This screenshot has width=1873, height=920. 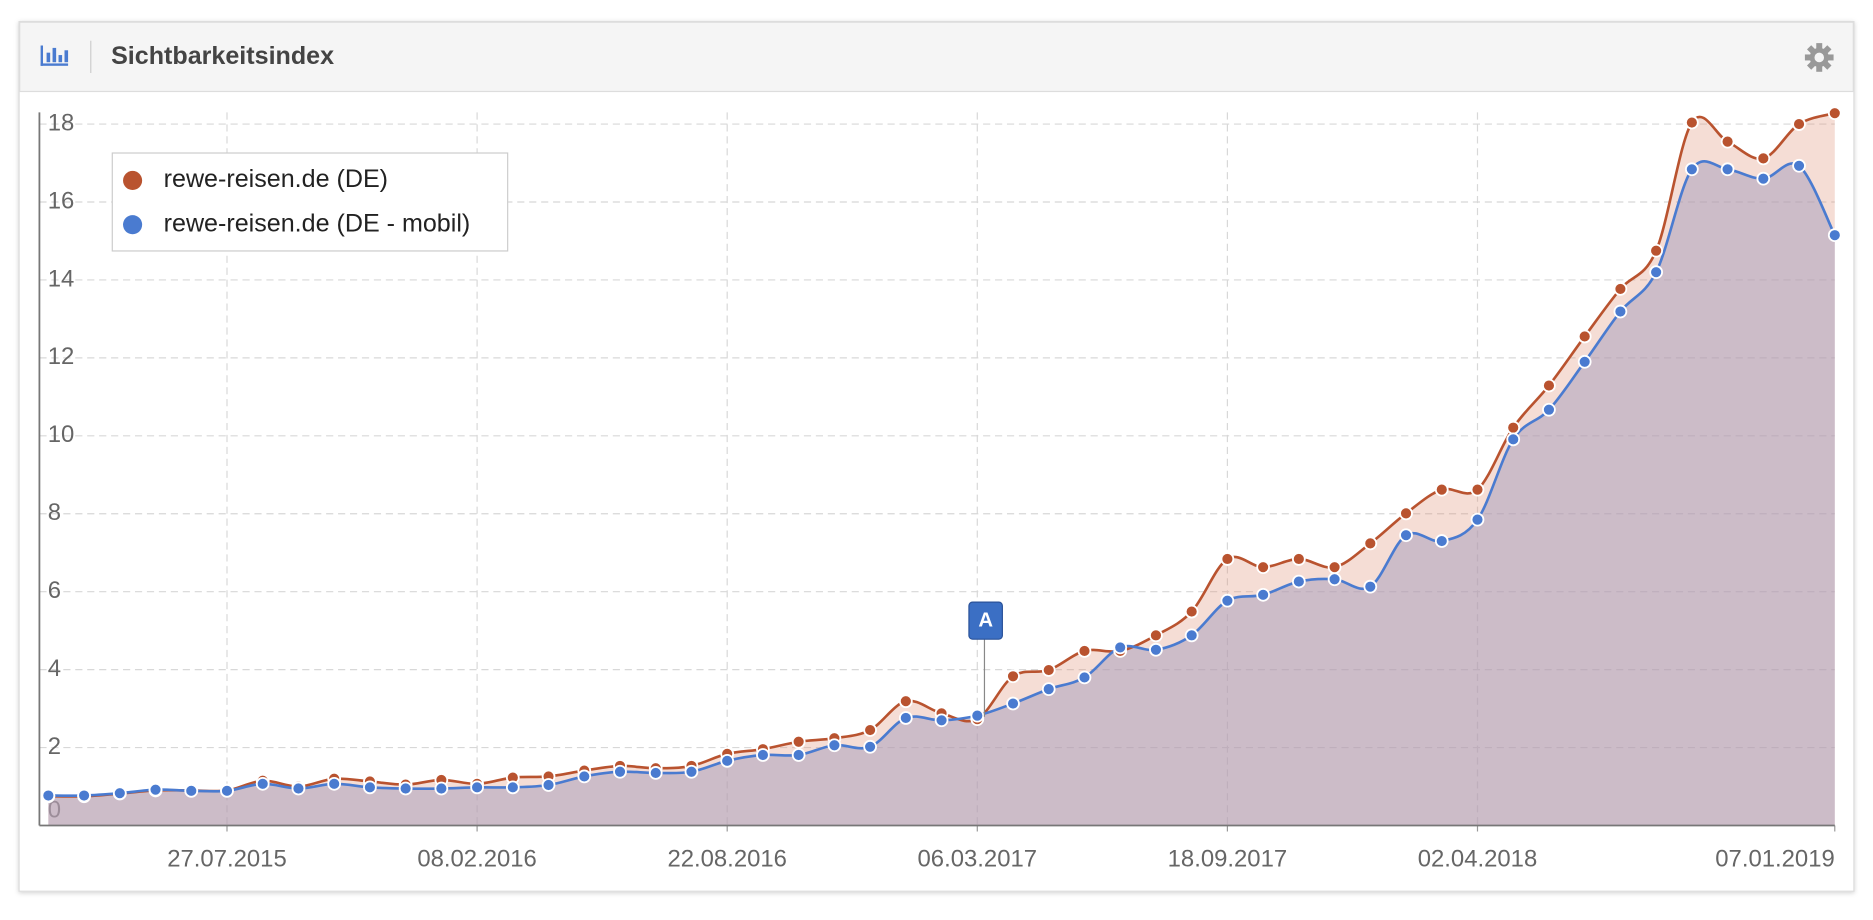 I want to click on y-tick-label: 16, so click(x=61, y=200).